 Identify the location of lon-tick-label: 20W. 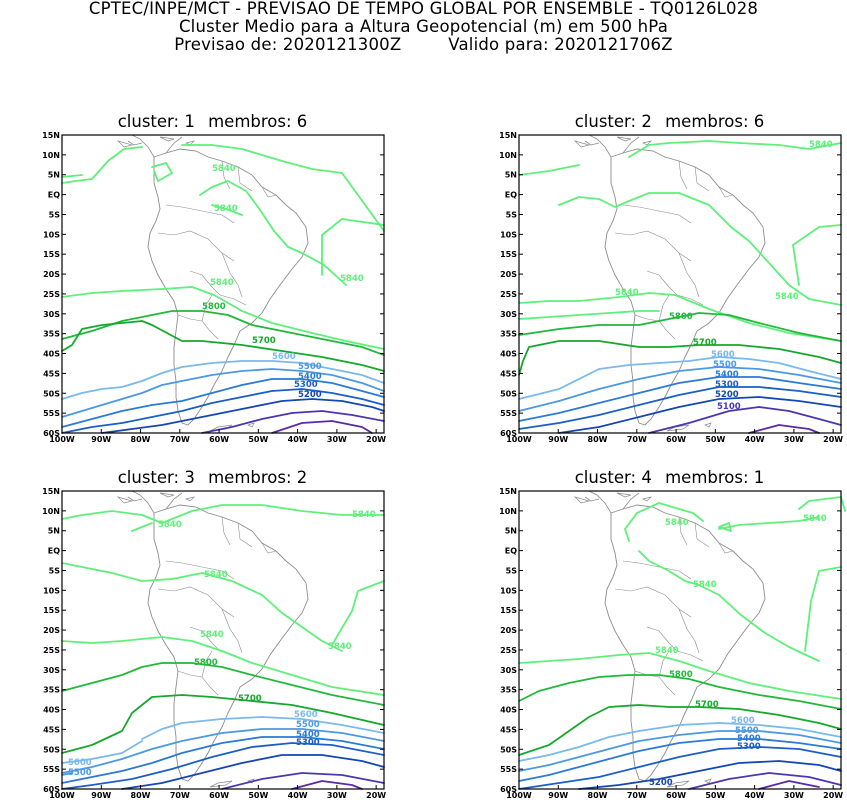
(833, 795).